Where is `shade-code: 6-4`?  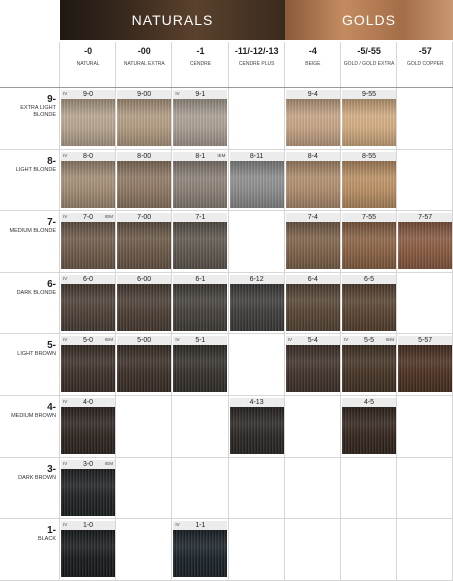
shade-code: 6-4 is located at coordinates (312, 279).